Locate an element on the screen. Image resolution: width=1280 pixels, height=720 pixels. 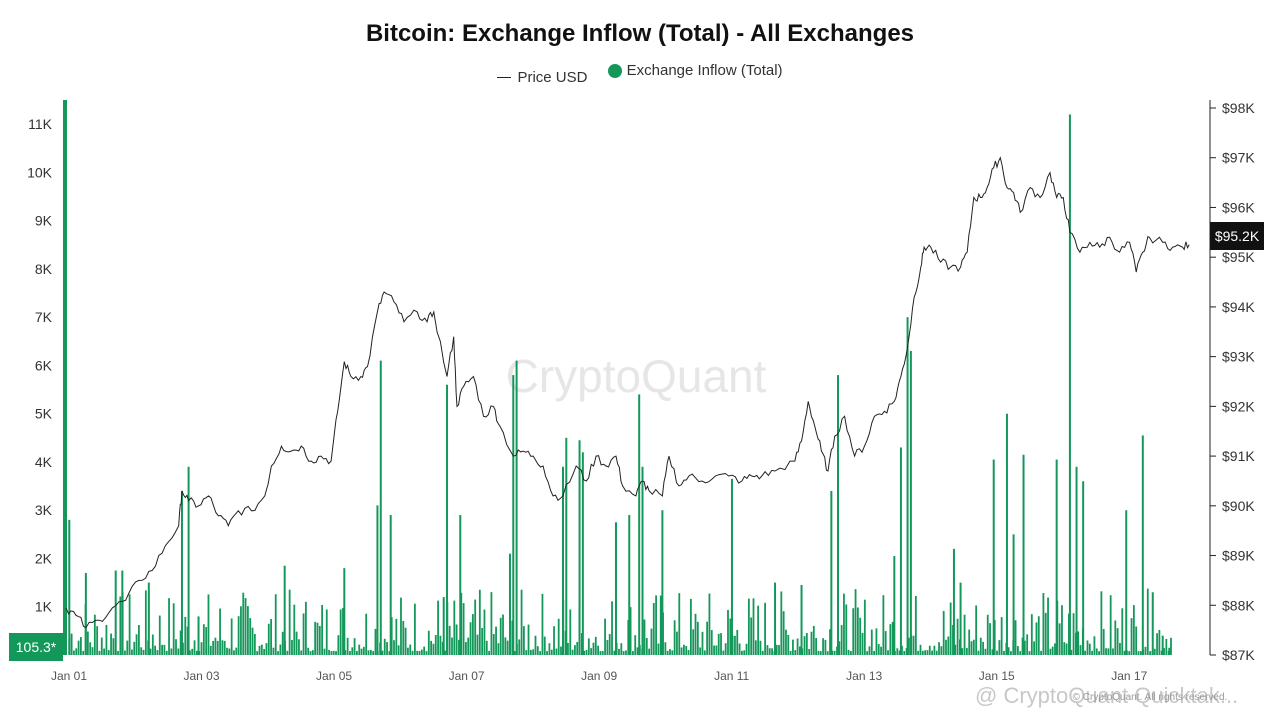
footer-rights: © CryptoQuant. All rights reserved. is located at coordinates (1150, 697).